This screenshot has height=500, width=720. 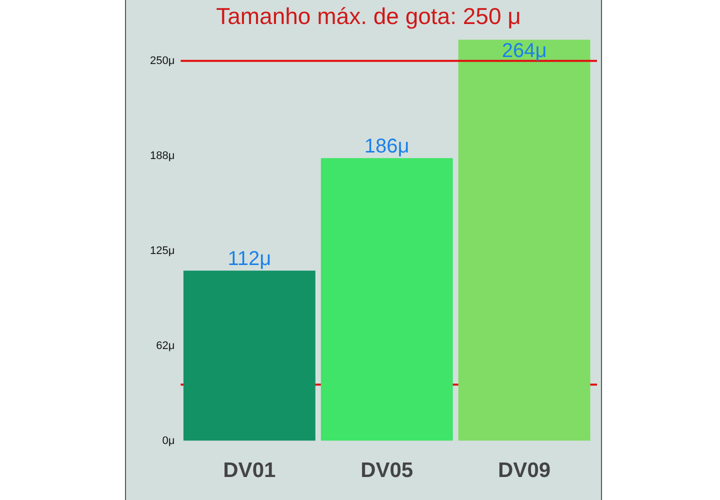 What do you see at coordinates (168, 440) in the screenshot?
I see `y-tick-label: 0μ` at bounding box center [168, 440].